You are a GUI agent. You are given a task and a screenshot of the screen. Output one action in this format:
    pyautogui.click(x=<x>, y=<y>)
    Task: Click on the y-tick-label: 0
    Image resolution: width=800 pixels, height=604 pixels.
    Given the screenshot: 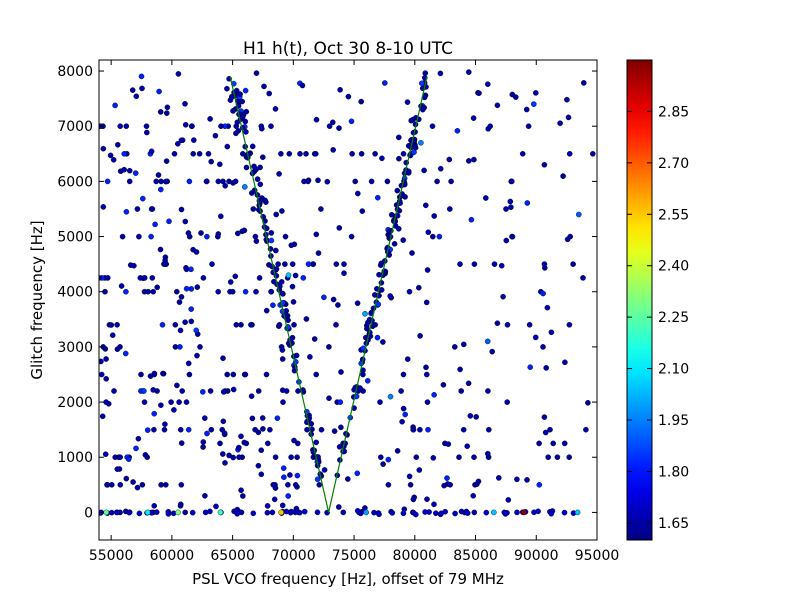 What is the action you would take?
    pyautogui.click(x=88, y=513)
    